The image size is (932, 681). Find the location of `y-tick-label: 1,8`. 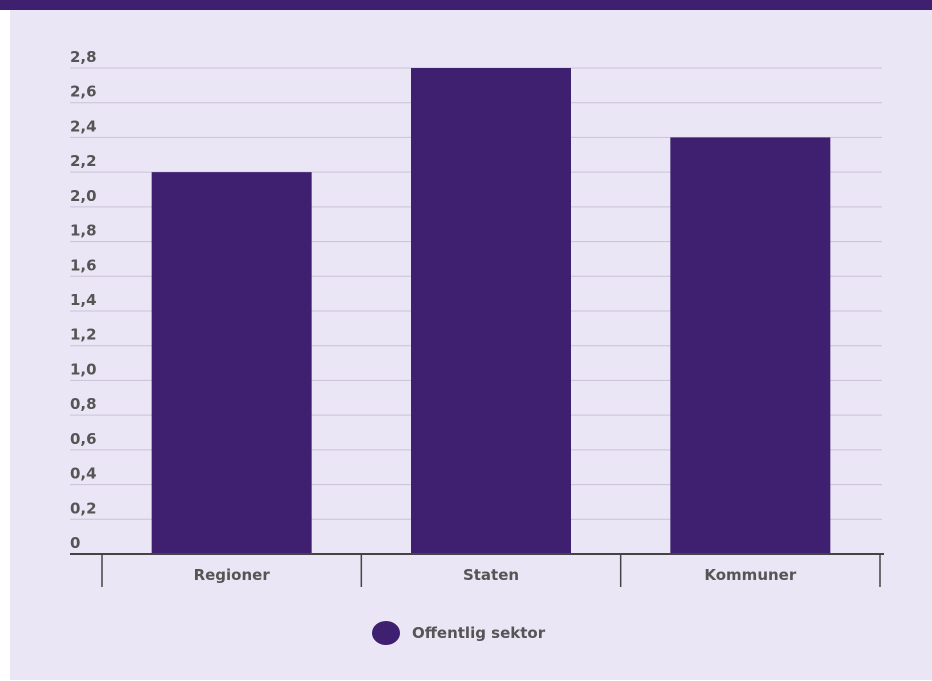

y-tick-label: 1,8 is located at coordinates (83, 231).